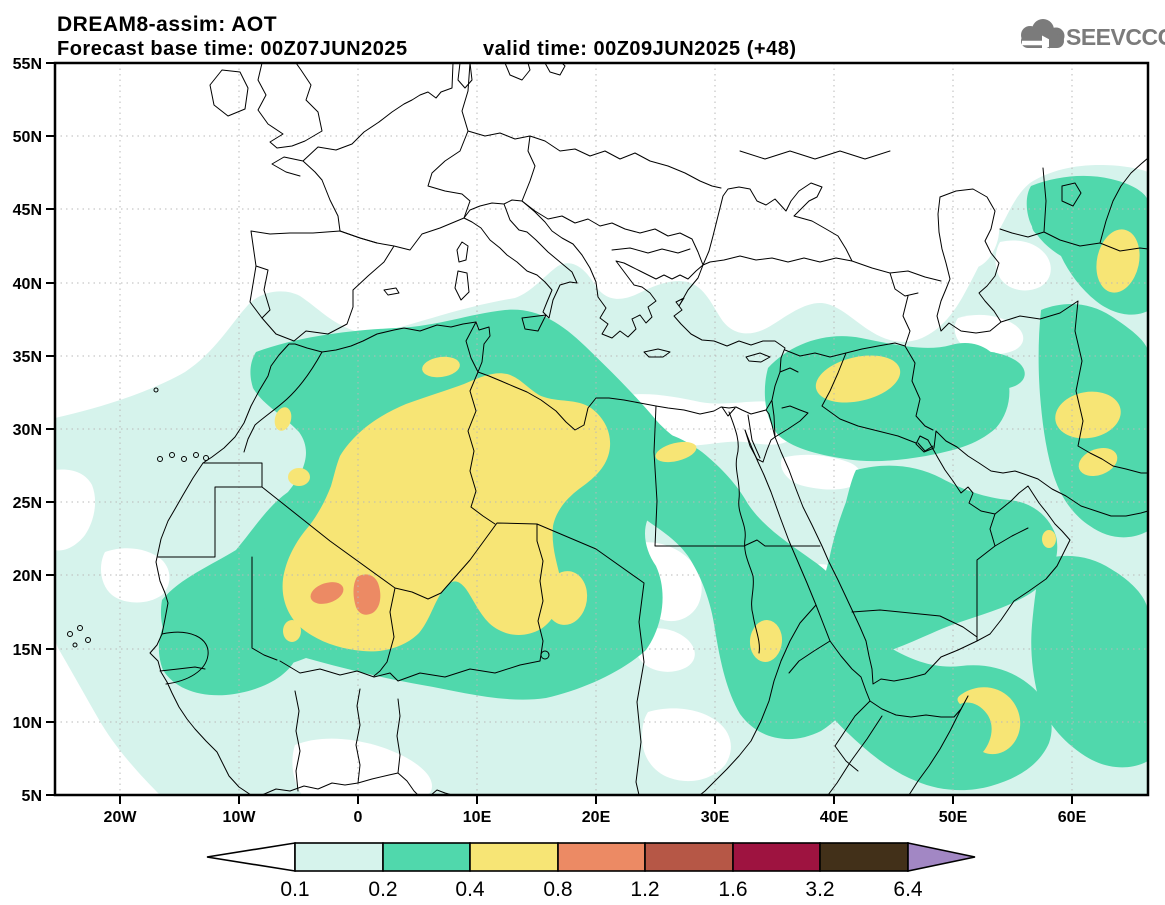 The image size is (1165, 905). What do you see at coordinates (1115, 37) in the screenshot?
I see `logo-text: SEEVCCC` at bounding box center [1115, 37].